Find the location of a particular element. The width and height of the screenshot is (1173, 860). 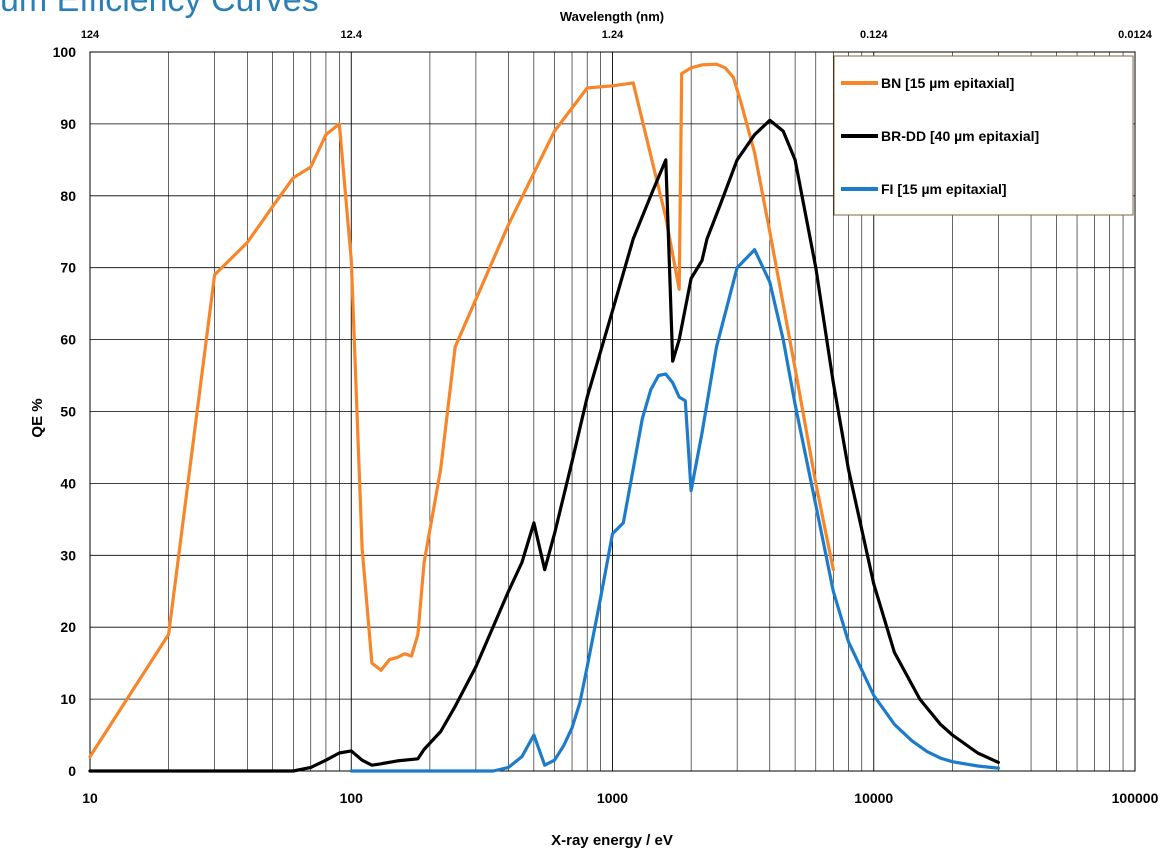

y-tick-label: 90 is located at coordinates (68, 124).